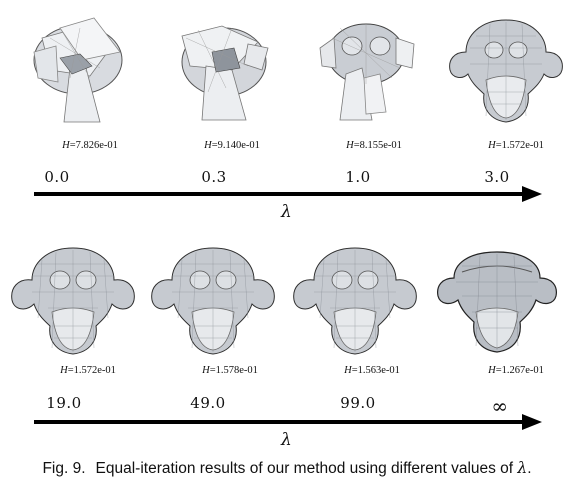  Describe the element at coordinates (522, 468) in the screenshot. I see `caption-symbol: λ` at that location.